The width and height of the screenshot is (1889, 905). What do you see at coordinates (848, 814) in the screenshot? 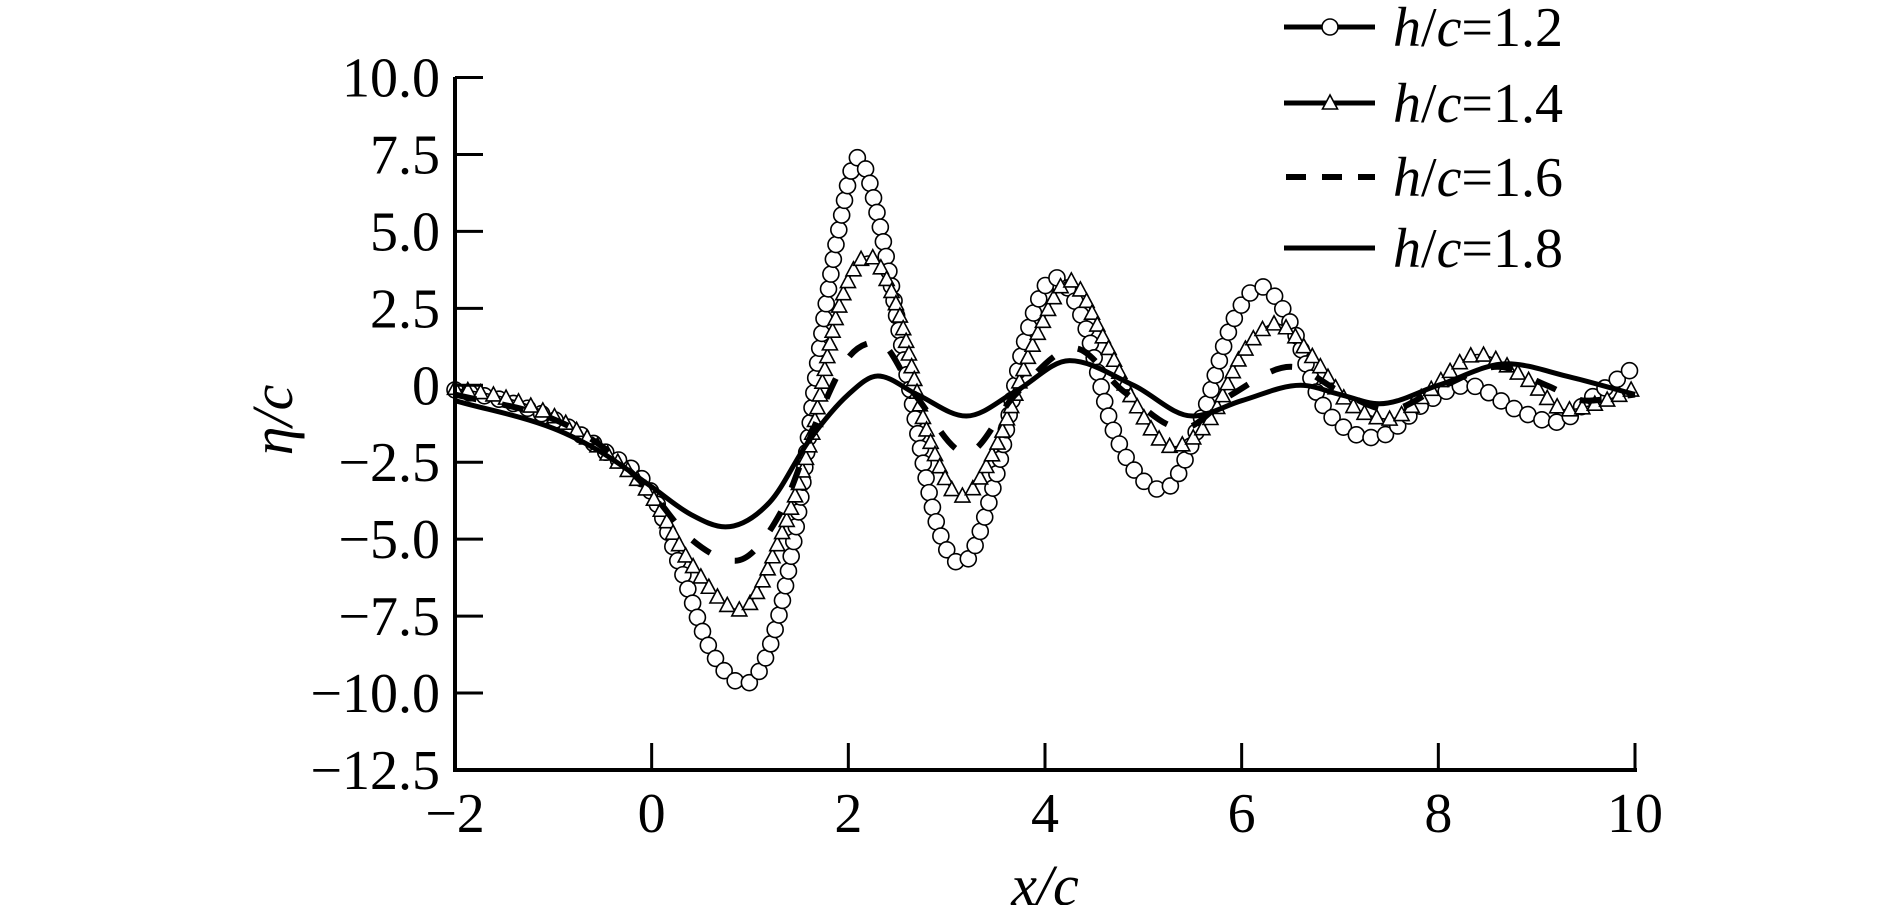
I see `x-tick-label: 2` at bounding box center [848, 814].